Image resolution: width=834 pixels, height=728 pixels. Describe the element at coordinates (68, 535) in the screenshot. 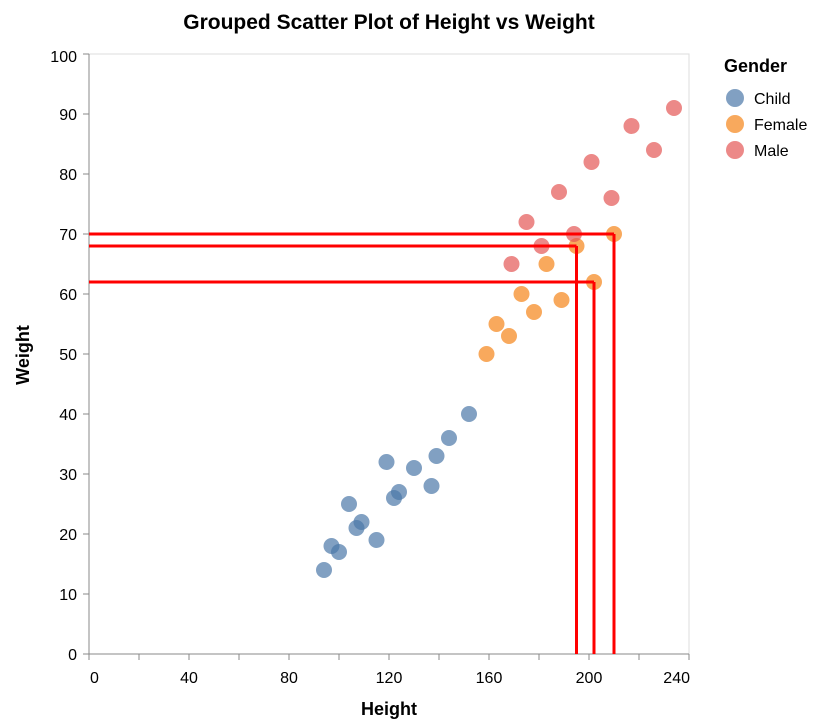

I see `y-tick-label: 20` at that location.